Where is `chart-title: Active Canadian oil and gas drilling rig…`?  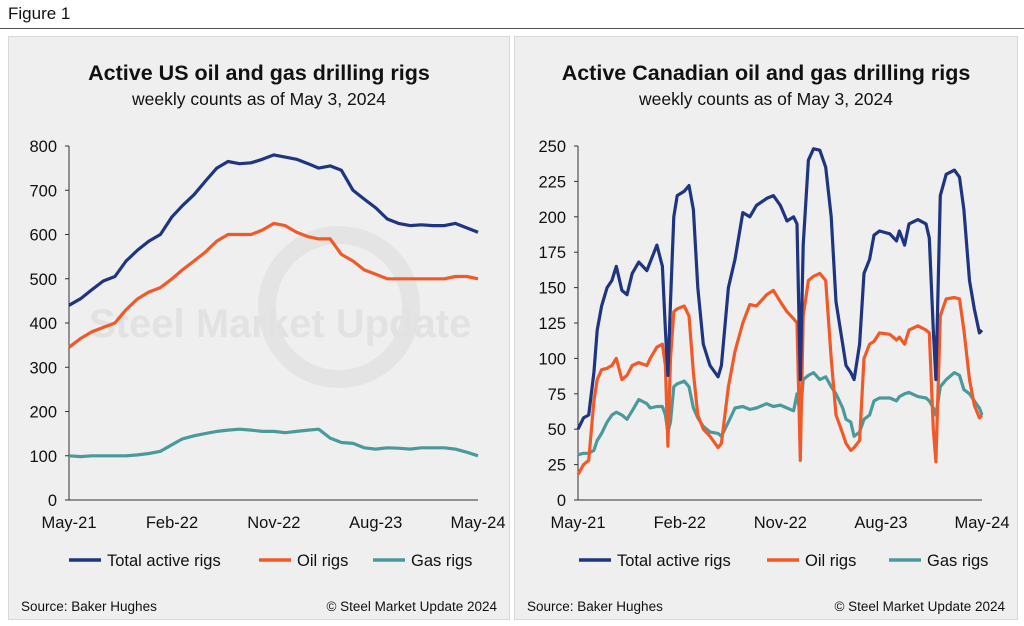
chart-title: Active Canadian oil and gas drilling rig… is located at coordinates (766, 73).